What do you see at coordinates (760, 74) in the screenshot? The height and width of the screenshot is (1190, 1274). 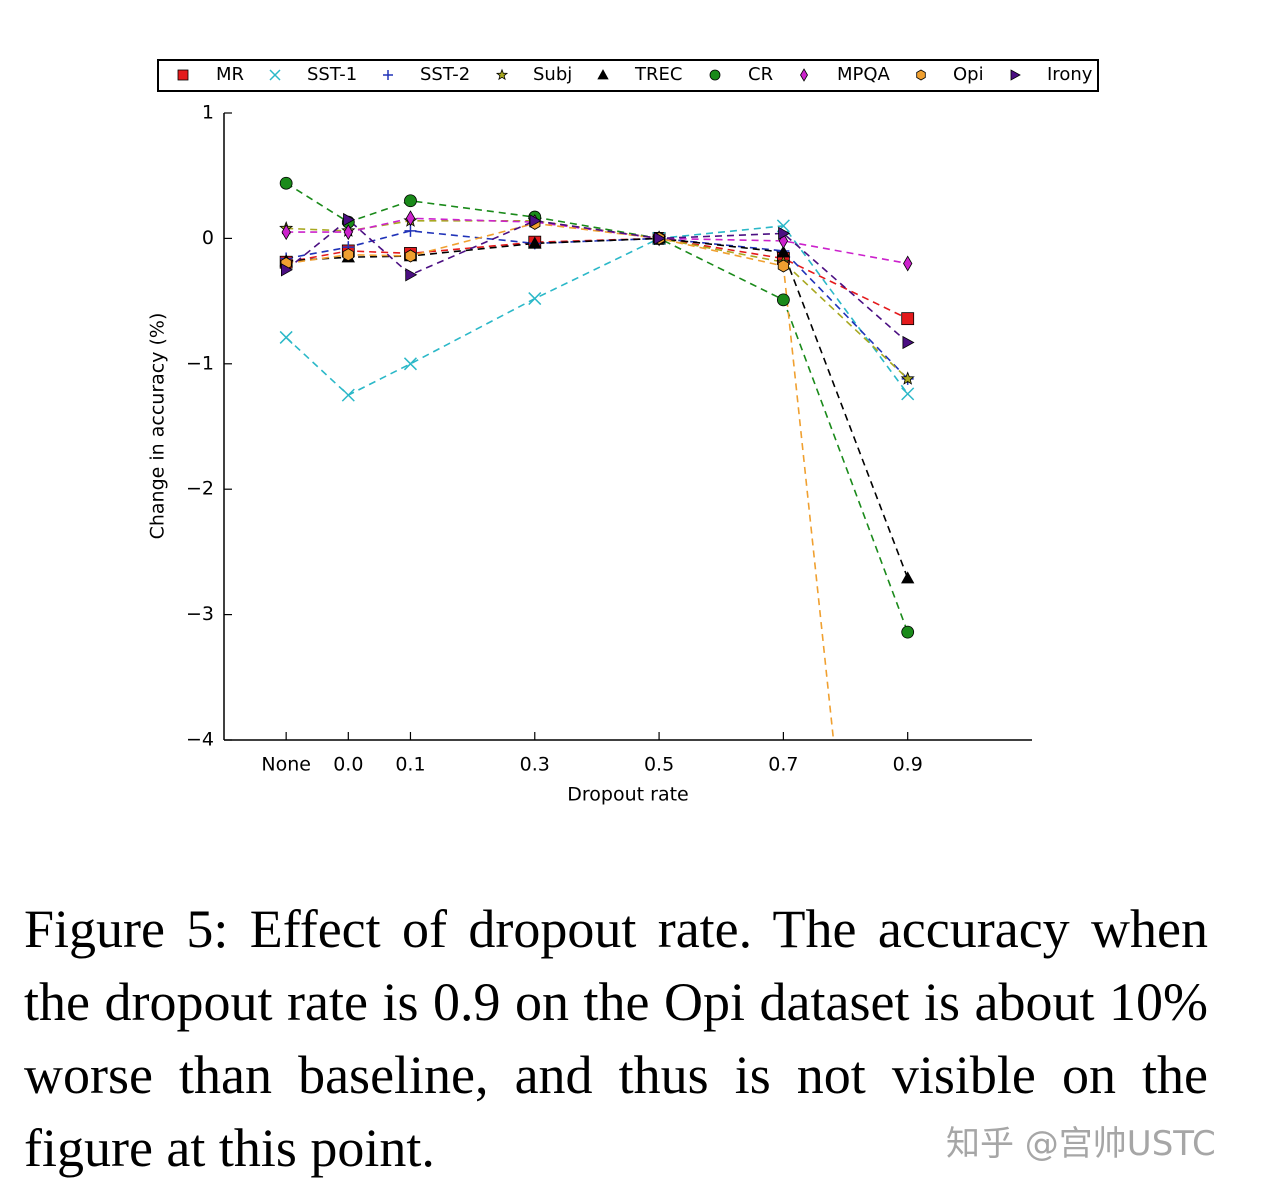 I see `legend-label: CR` at bounding box center [760, 74].